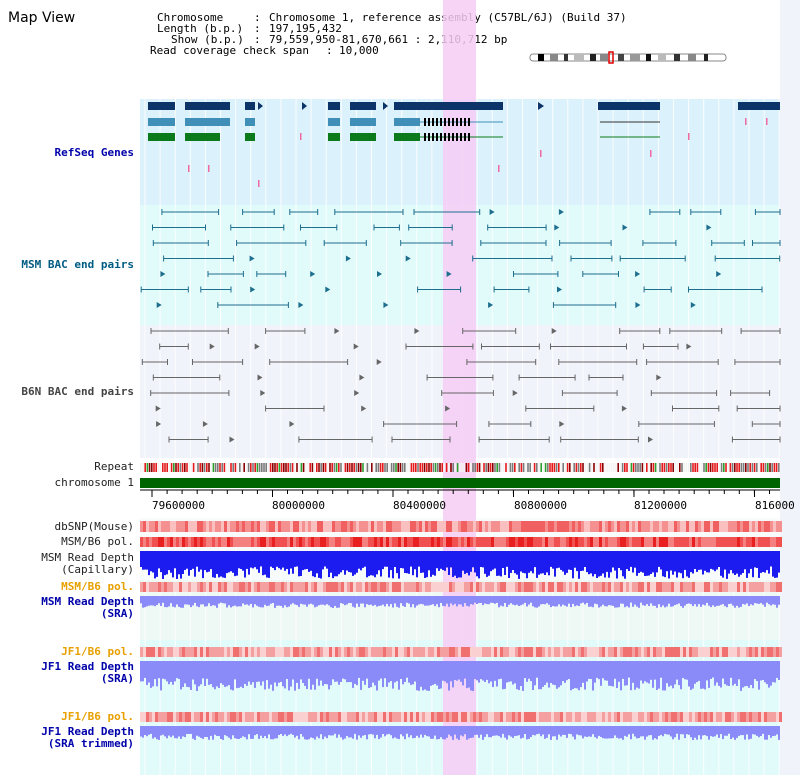 The image size is (800, 775). What do you see at coordinates (417, 331) in the screenshot?
I see `bac-end-marker` at bounding box center [417, 331].